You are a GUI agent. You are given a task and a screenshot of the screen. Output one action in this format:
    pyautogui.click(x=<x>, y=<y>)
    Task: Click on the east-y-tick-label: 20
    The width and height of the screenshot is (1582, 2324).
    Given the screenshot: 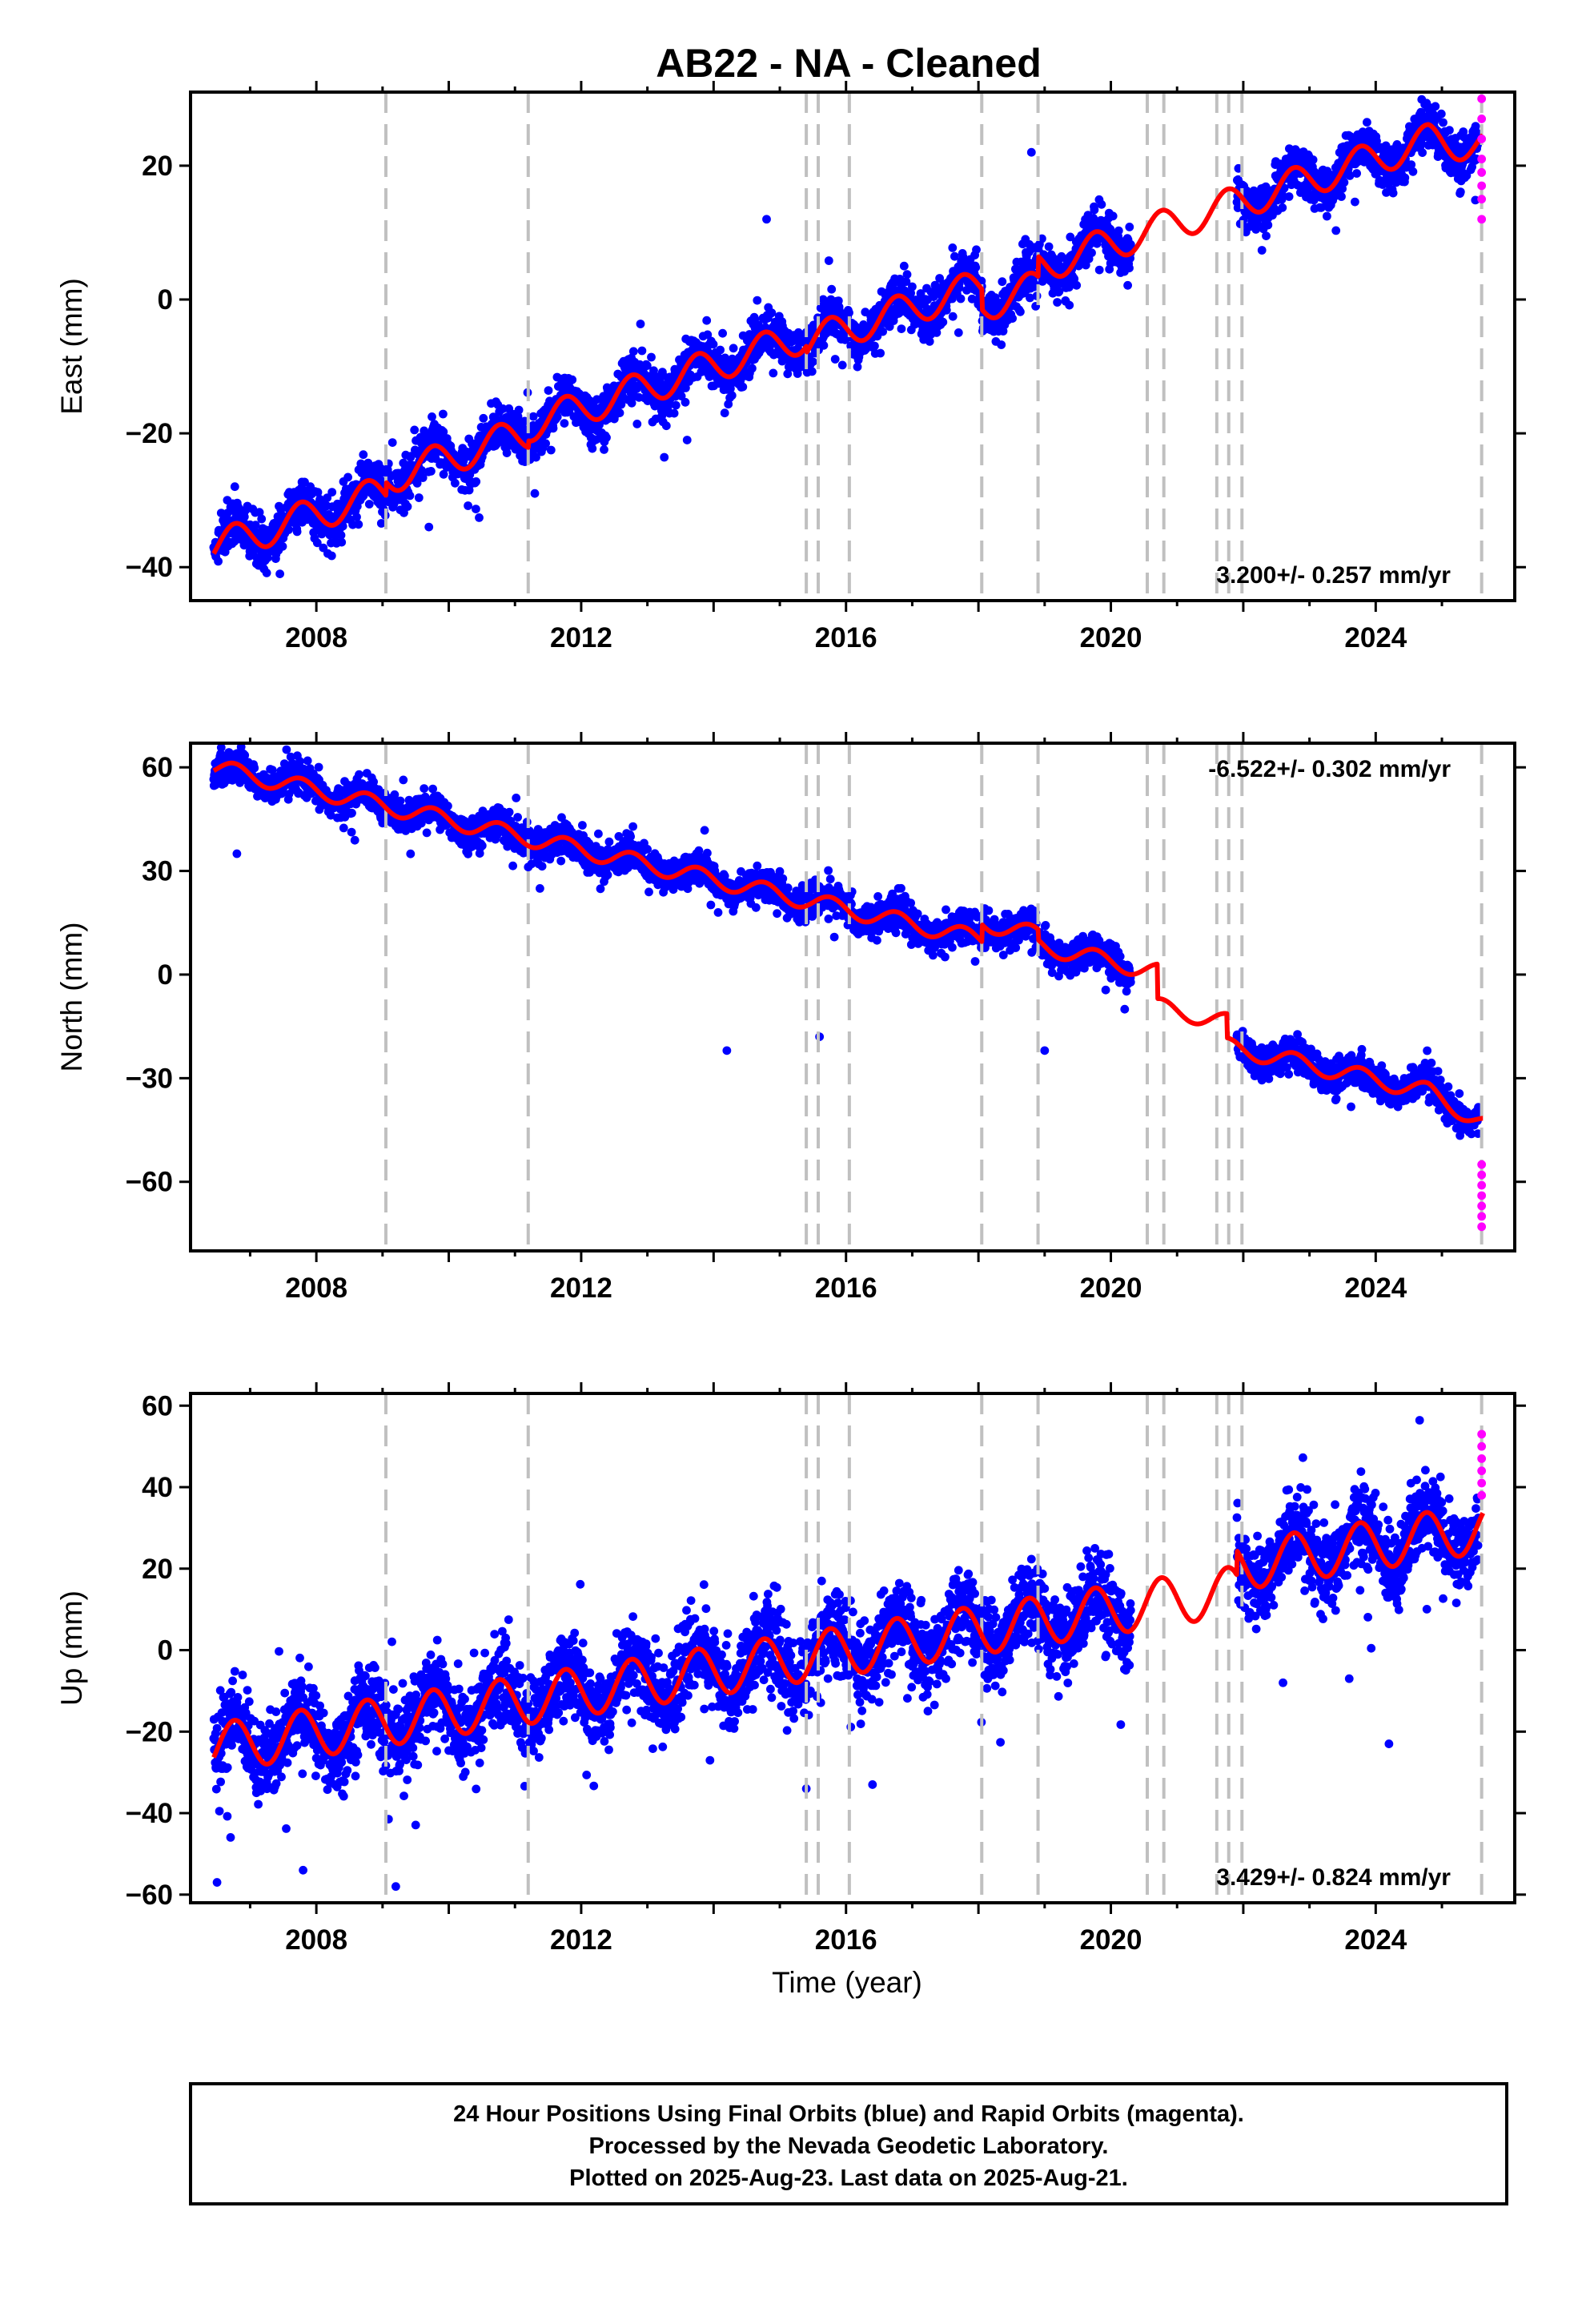 What is the action you would take?
    pyautogui.click(x=157, y=166)
    